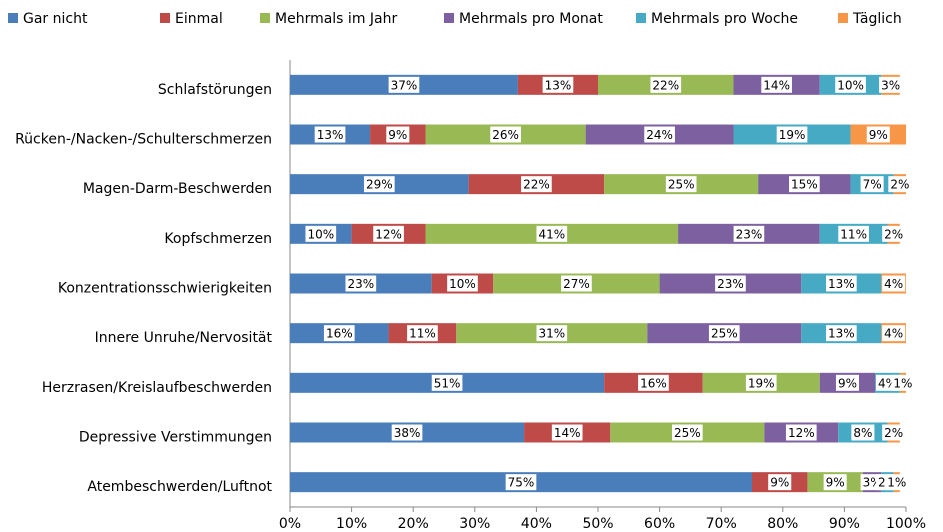  Describe the element at coordinates (215, 90) in the screenshot. I see `category-label: Schlafstörungen` at that location.